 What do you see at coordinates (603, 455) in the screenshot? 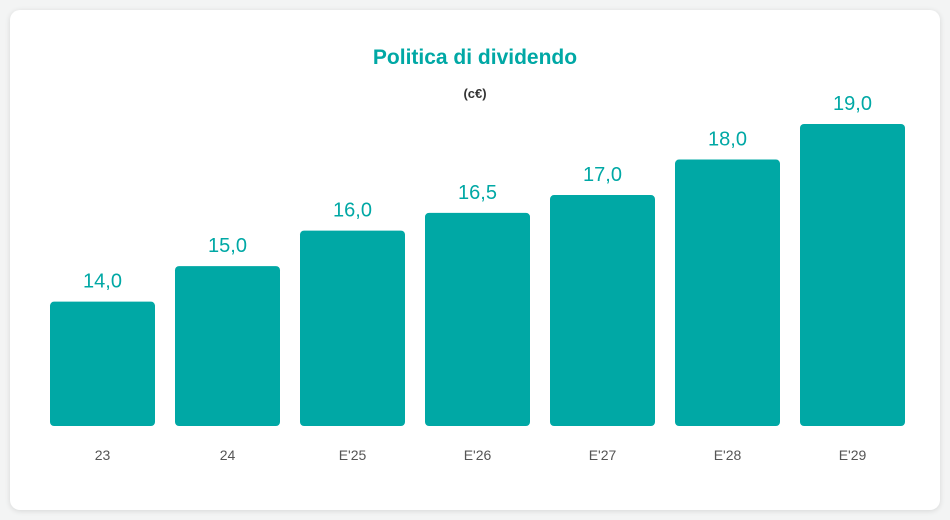
I see `tick-label-4: E'27` at bounding box center [603, 455].